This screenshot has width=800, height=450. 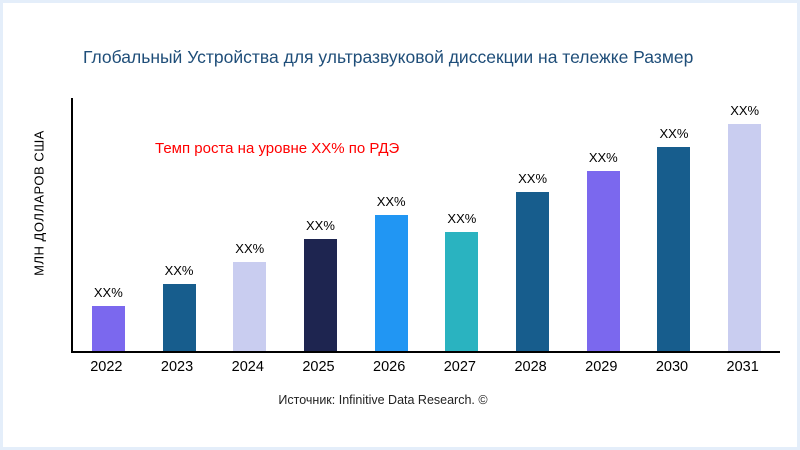 I want to click on bar-2030, so click(x=674, y=249).